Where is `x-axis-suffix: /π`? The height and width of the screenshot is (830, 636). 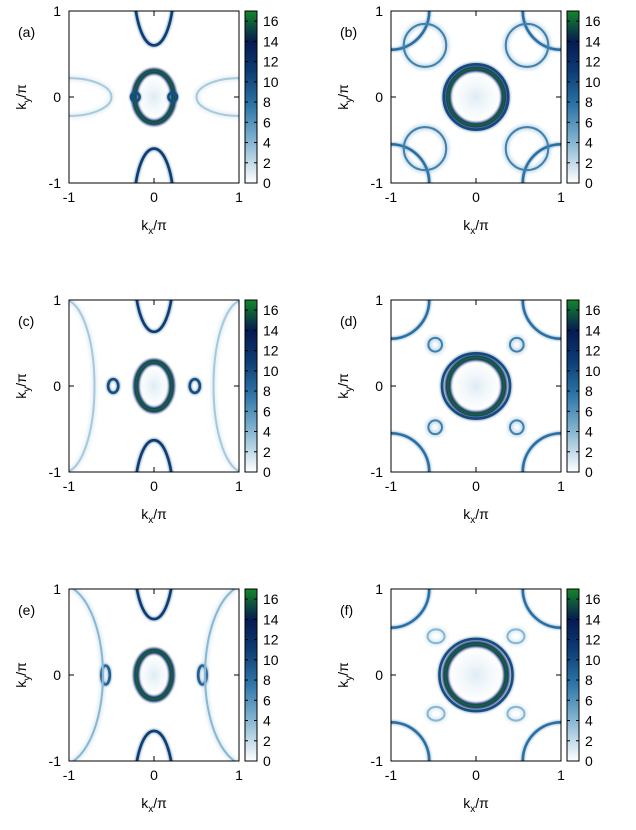 x-axis-suffix: /π is located at coordinates (482, 803).